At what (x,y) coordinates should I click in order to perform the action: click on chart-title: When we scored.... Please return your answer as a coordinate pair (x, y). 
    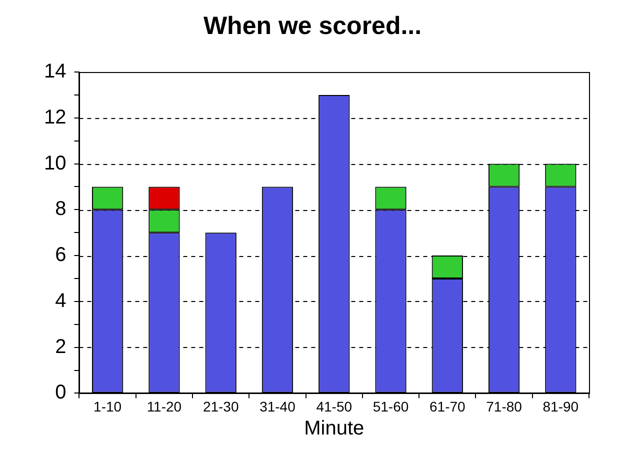
    Looking at the image, I should click on (312, 26).